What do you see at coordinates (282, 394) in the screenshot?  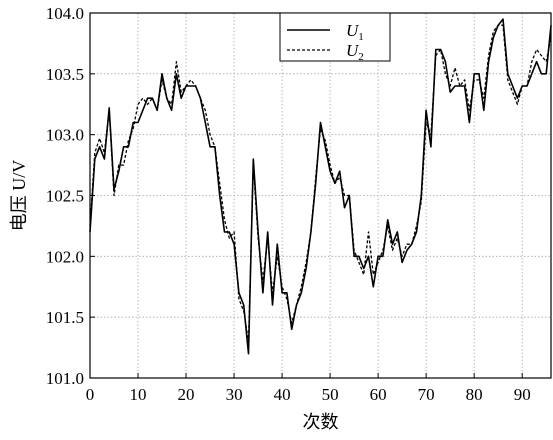 I see `x-tick-label: 40` at bounding box center [282, 394].